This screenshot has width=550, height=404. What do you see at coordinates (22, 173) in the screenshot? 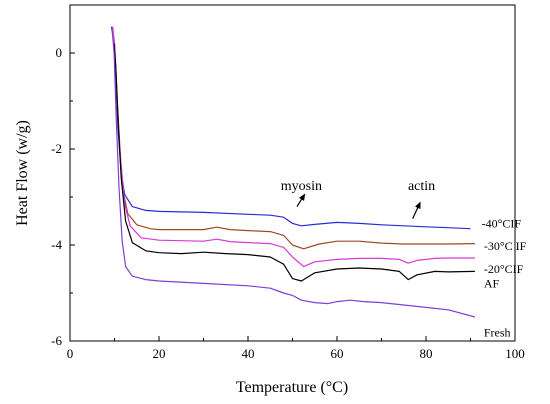
I see `y-axis-title: Heat Flow (w/g)` at bounding box center [22, 173].